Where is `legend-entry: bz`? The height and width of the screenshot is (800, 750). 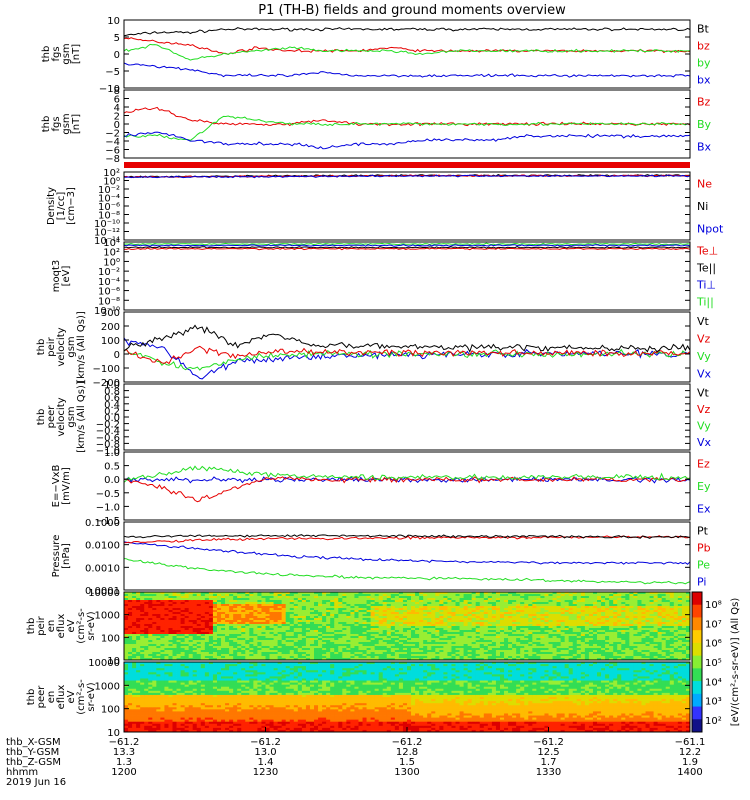 legend-entry: bz is located at coordinates (703, 46).